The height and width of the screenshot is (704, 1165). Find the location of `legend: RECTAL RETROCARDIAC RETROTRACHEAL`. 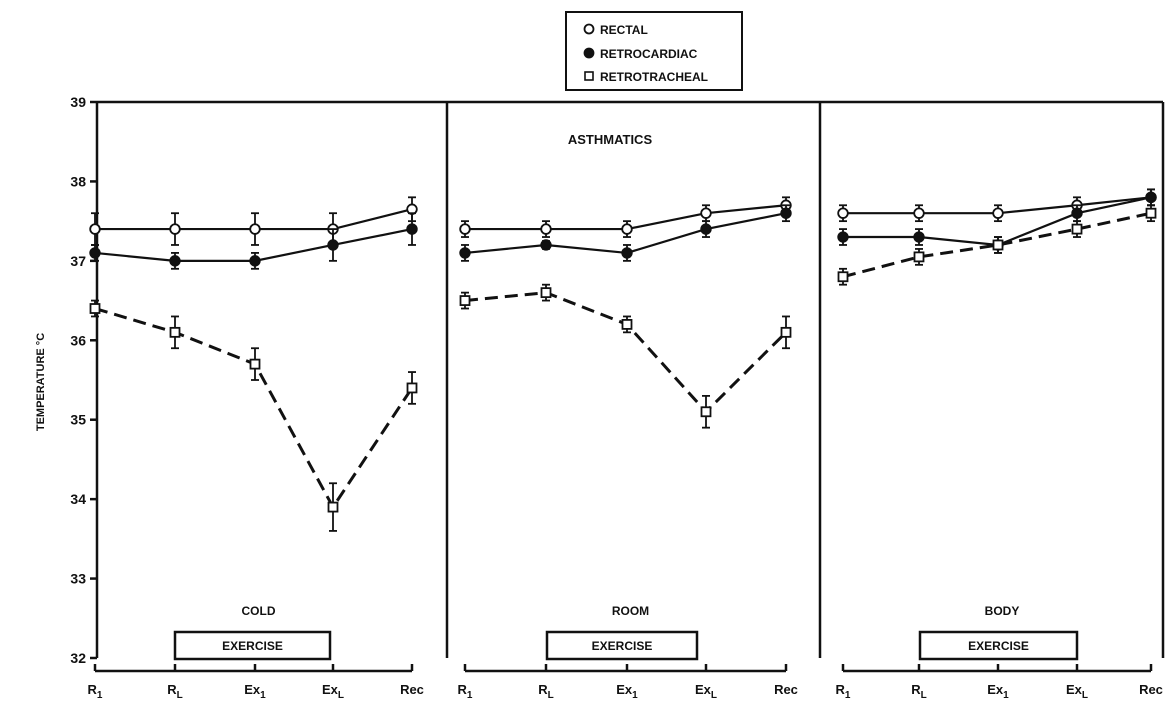

legend: RECTAL RETROCARDIAC RETROTRACHEAL is located at coordinates (654, 51).